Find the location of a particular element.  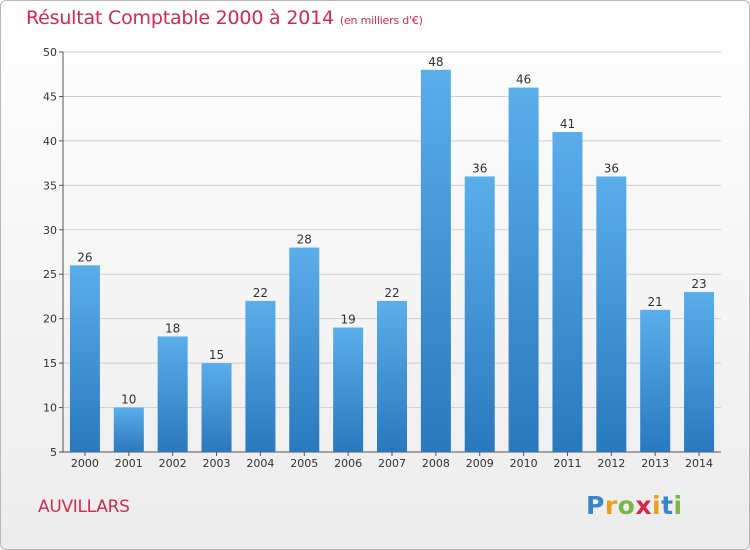

bar-2013 is located at coordinates (655, 380).